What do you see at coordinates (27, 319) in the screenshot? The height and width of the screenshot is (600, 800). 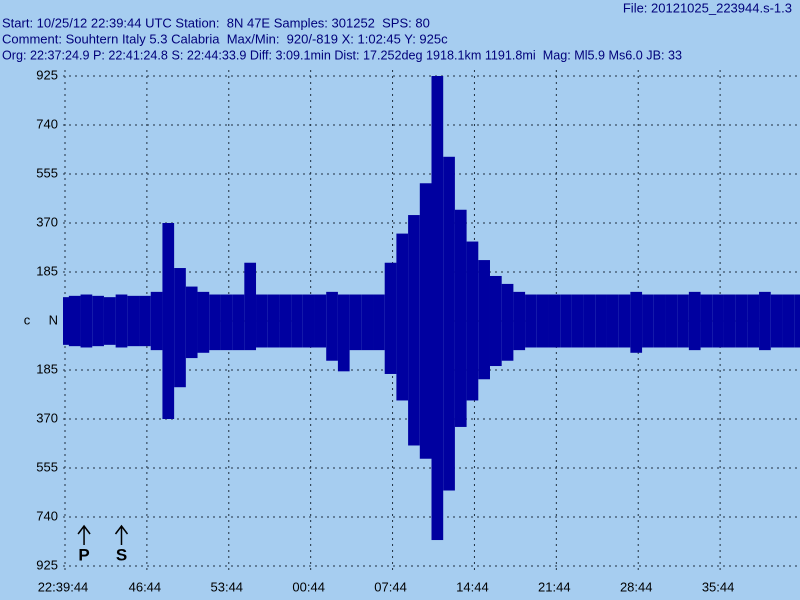 I see `y-axis-label: c` at bounding box center [27, 319].